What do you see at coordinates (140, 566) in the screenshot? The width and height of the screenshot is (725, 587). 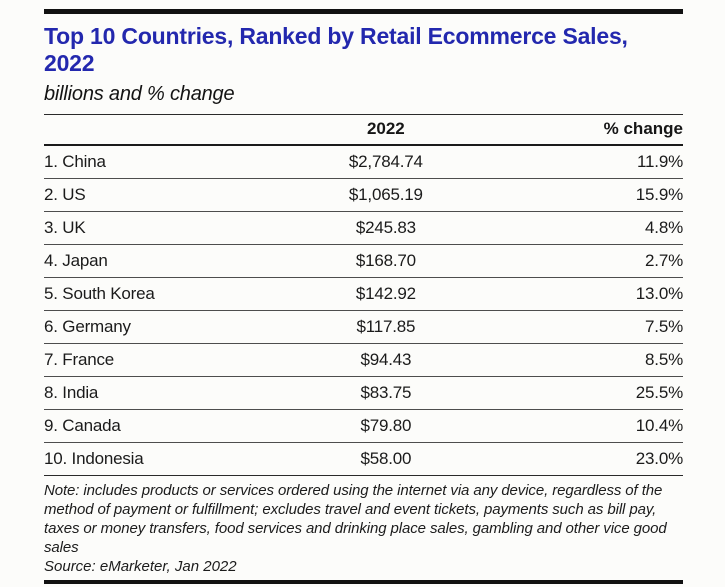 I see `source-line: Source: eMarketer, Jan 2022` at bounding box center [140, 566].